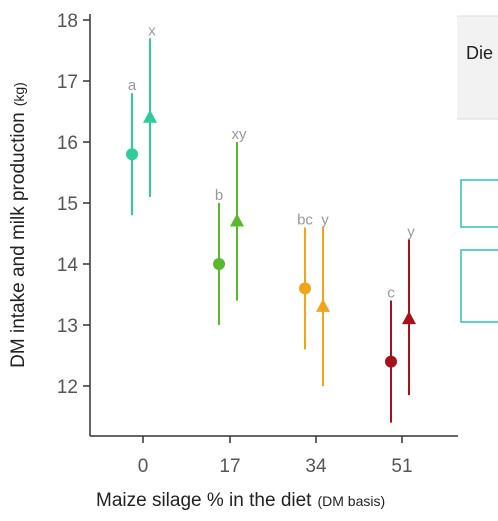 Image resolution: width=498 pixels, height=521 pixels. Describe the element at coordinates (67, 326) in the screenshot. I see `y-tick-label: 13` at that location.